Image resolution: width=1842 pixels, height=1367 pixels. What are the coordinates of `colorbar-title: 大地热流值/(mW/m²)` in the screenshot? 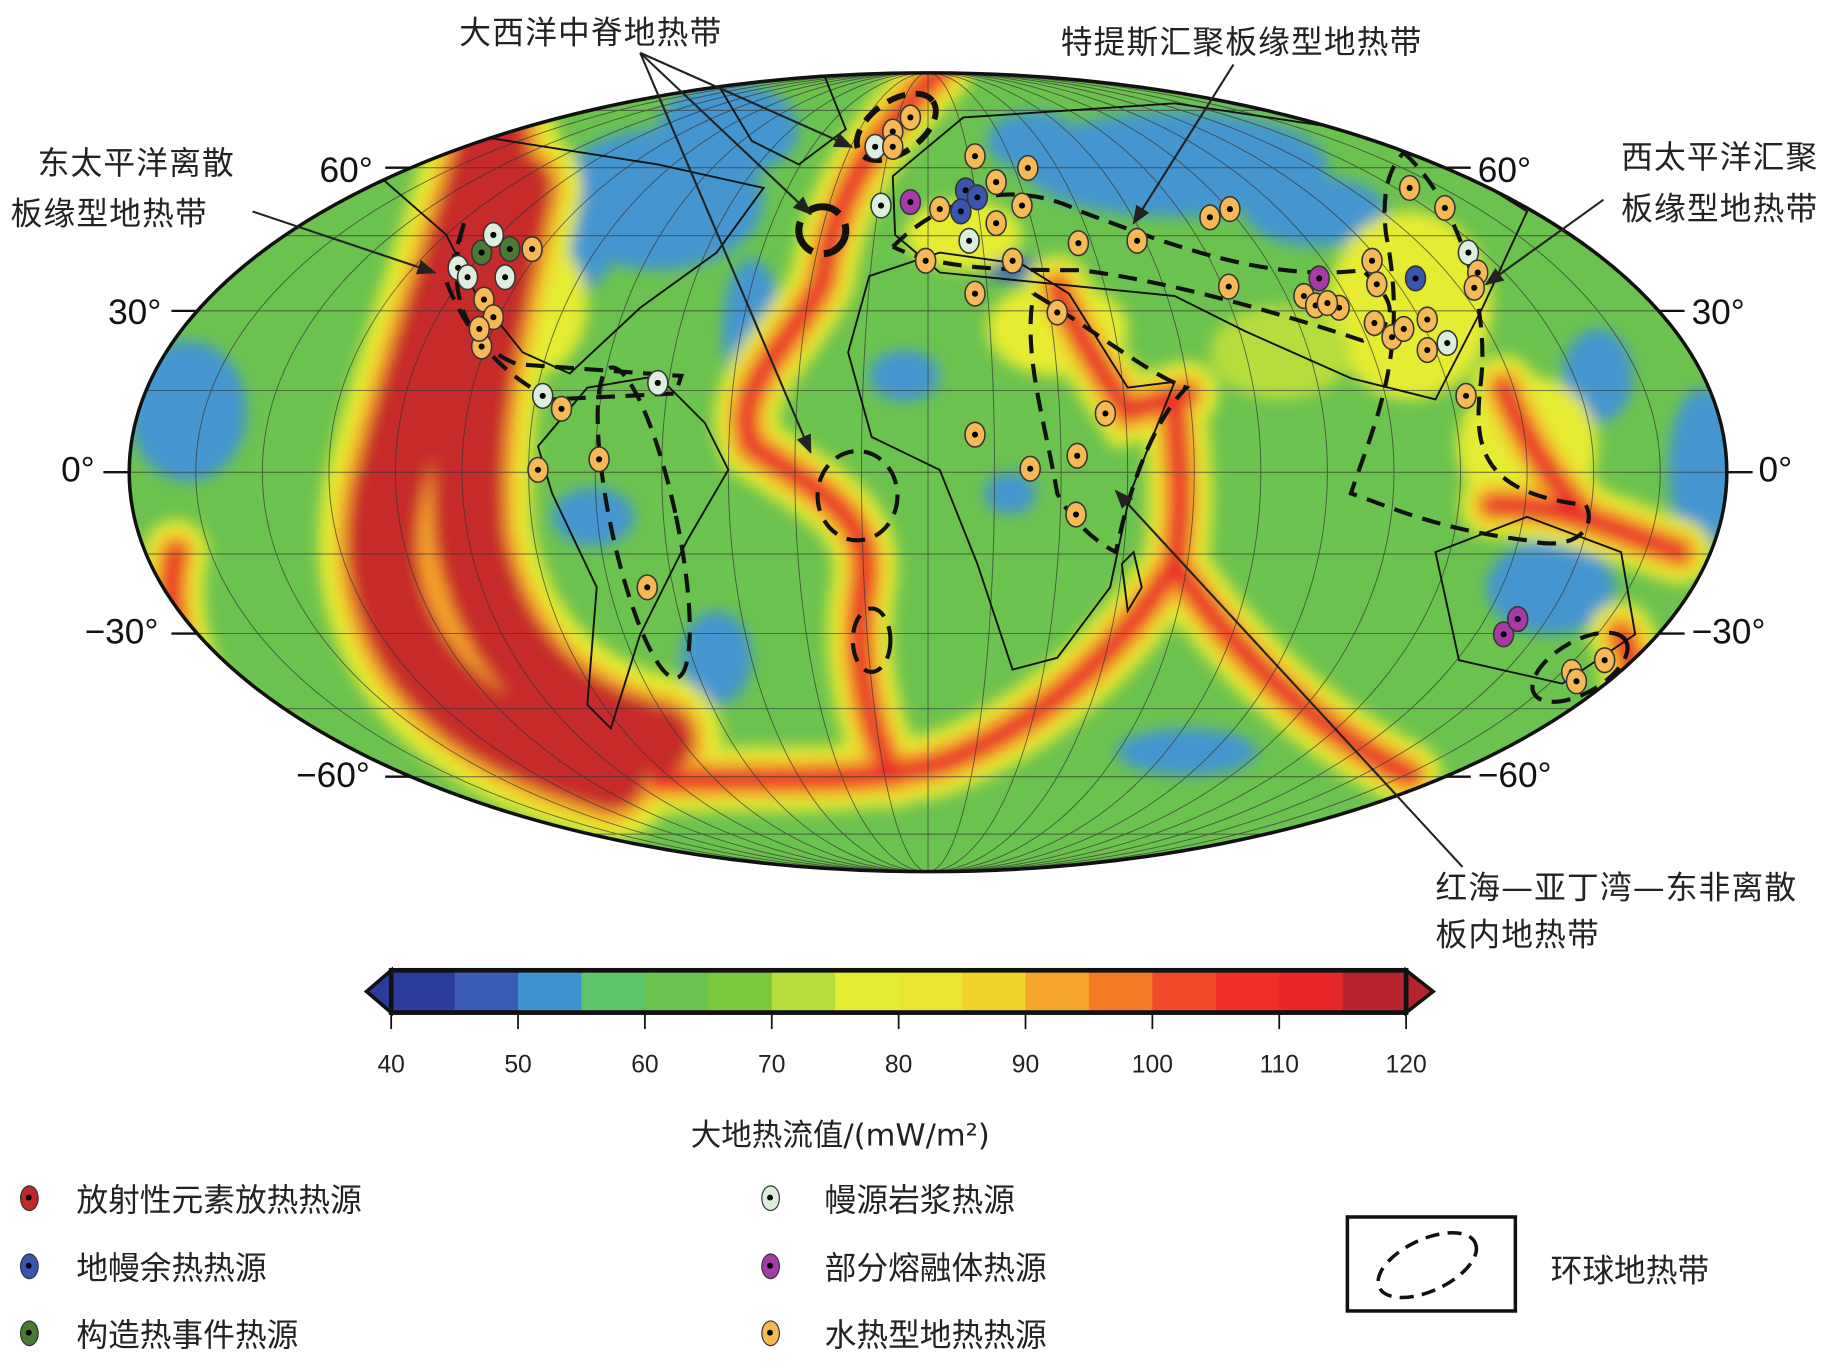 It's located at (840, 1136).